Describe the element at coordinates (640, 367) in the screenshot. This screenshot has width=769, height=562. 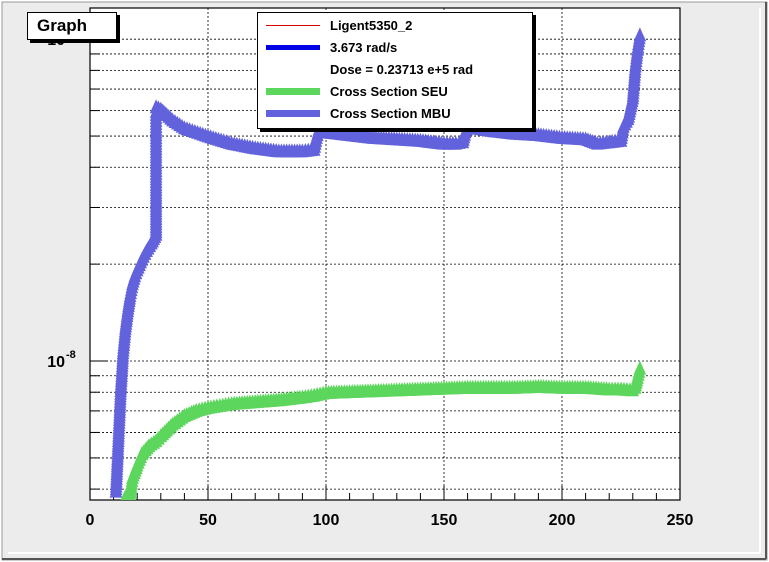
I see `data-point-cross-section-seu` at that location.